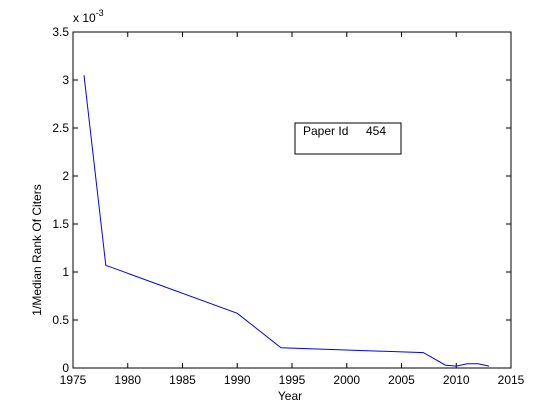  What do you see at coordinates (511, 380) in the screenshot?
I see `x-tick-label: 2015` at bounding box center [511, 380].